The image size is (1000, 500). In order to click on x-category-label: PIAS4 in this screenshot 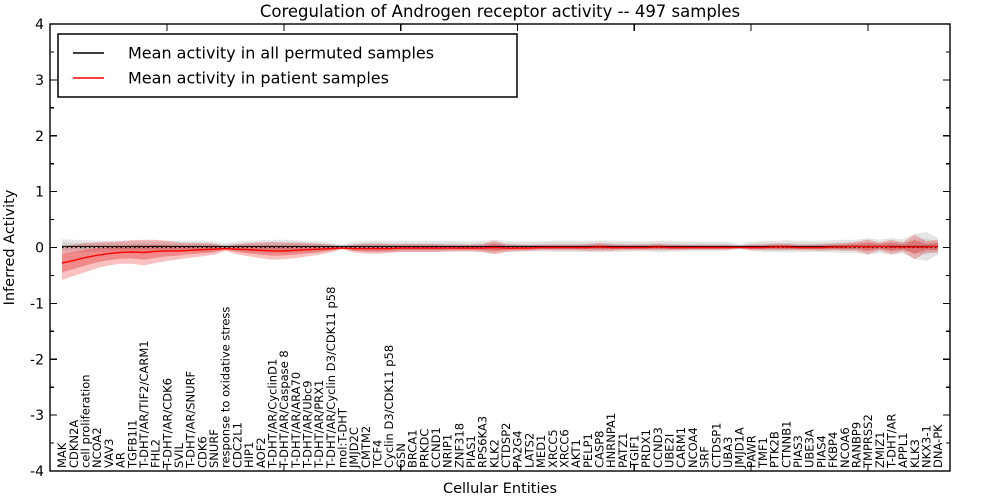, I will do `click(821, 451)`.